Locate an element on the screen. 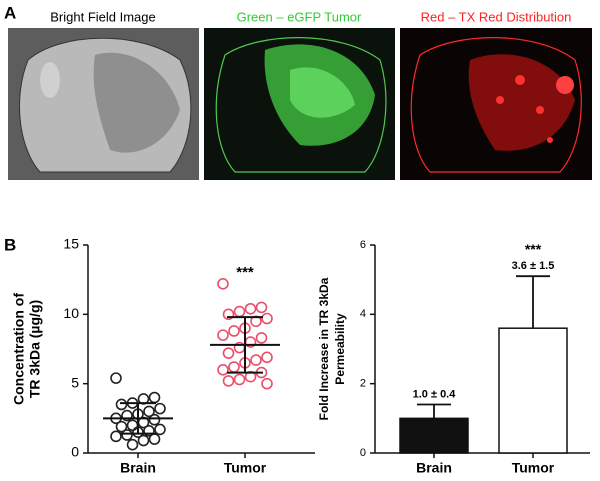 The width and height of the screenshot is (600, 481). y-tick-label: 6 is located at coordinates (363, 245).